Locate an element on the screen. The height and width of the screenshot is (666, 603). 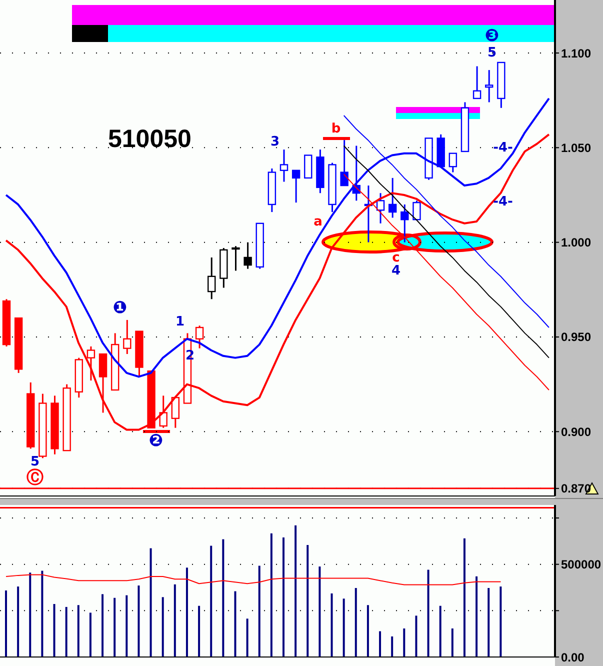
annotation: ❸ is located at coordinates (492, 36).